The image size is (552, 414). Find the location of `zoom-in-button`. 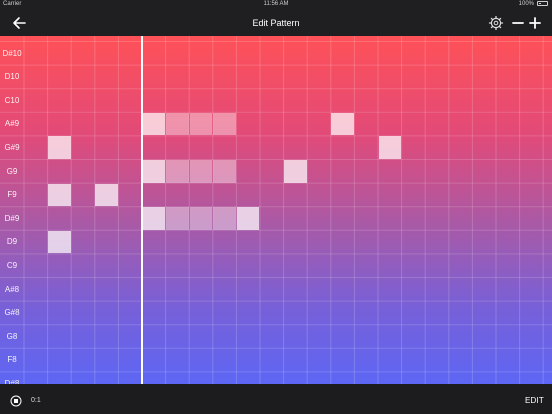

zoom-in-button is located at coordinates (535, 23).